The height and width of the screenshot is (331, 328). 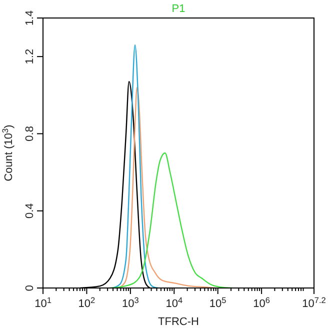 I want to click on x-tick-label: 10$^{5}$, so click(x=218, y=303).